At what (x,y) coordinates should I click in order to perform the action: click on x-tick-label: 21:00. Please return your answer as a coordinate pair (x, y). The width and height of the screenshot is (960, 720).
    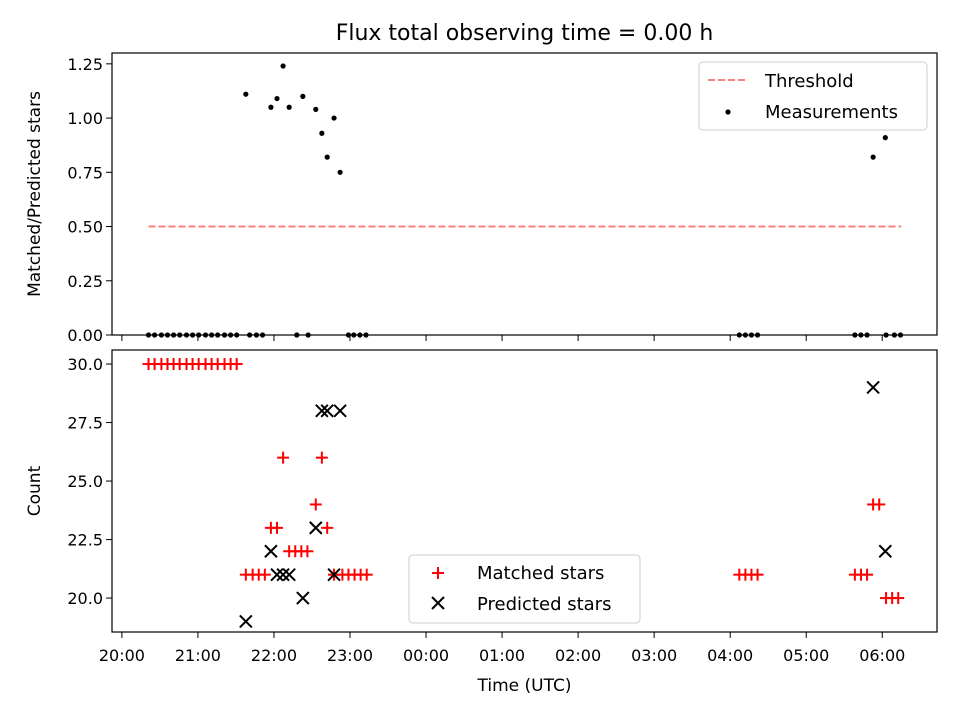
    Looking at the image, I should click on (198, 655).